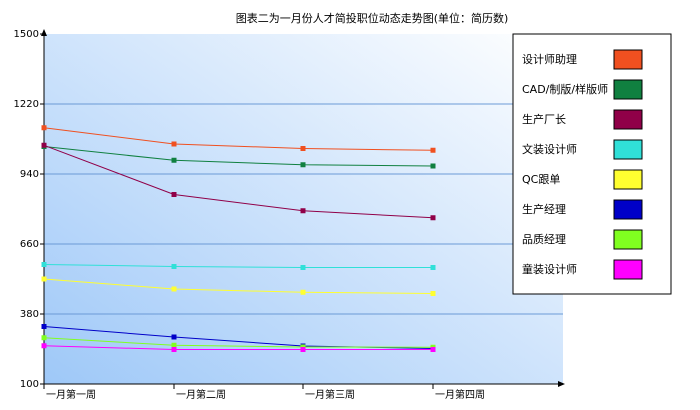 This screenshot has width=700, height=410. I want to click on y-tick-label: 940, so click(29, 174).